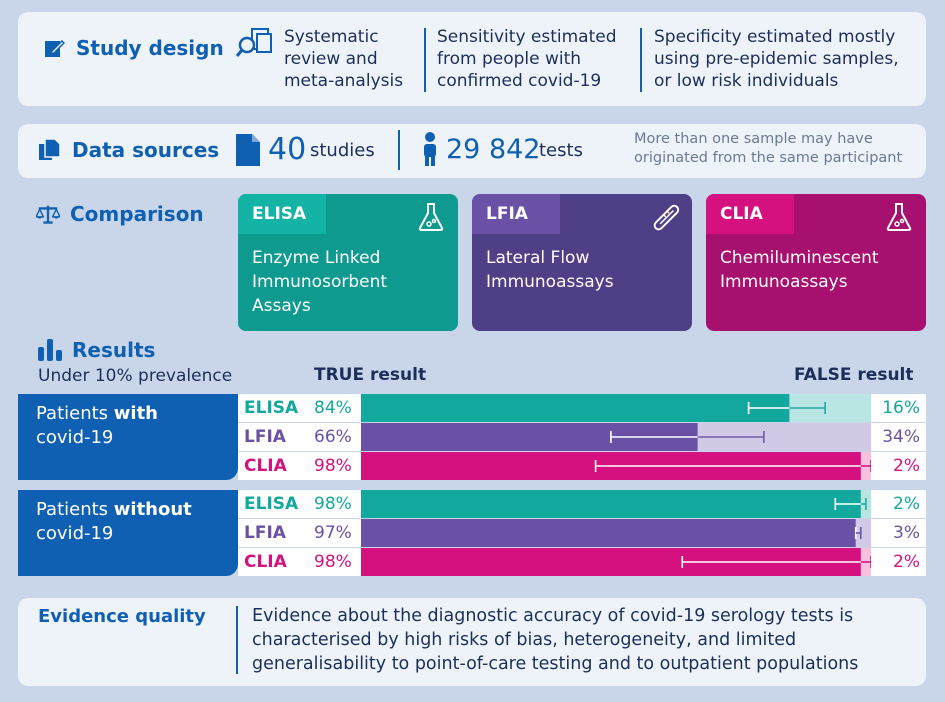  What do you see at coordinates (854, 375) in the screenshot?
I see `false-result-header: FALSE result` at bounding box center [854, 375].